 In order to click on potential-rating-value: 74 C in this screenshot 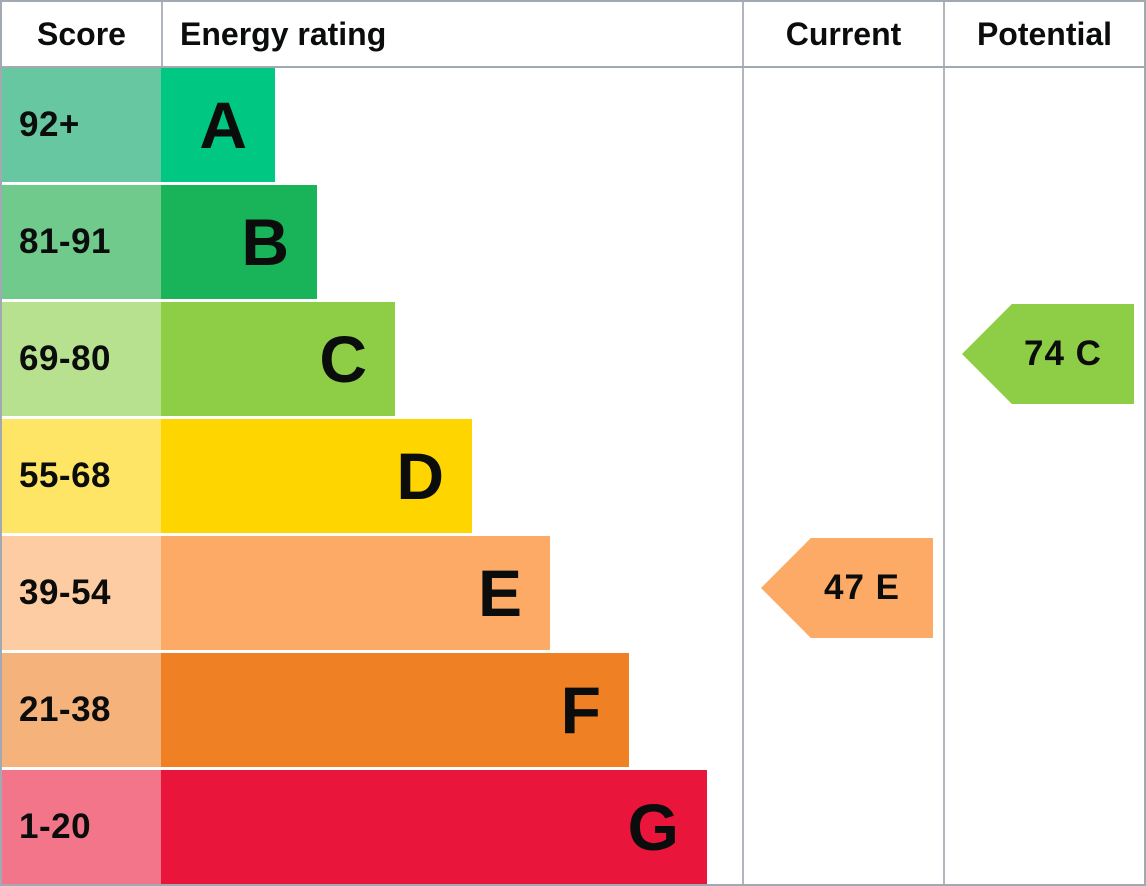, I will do `click(1063, 353)`.